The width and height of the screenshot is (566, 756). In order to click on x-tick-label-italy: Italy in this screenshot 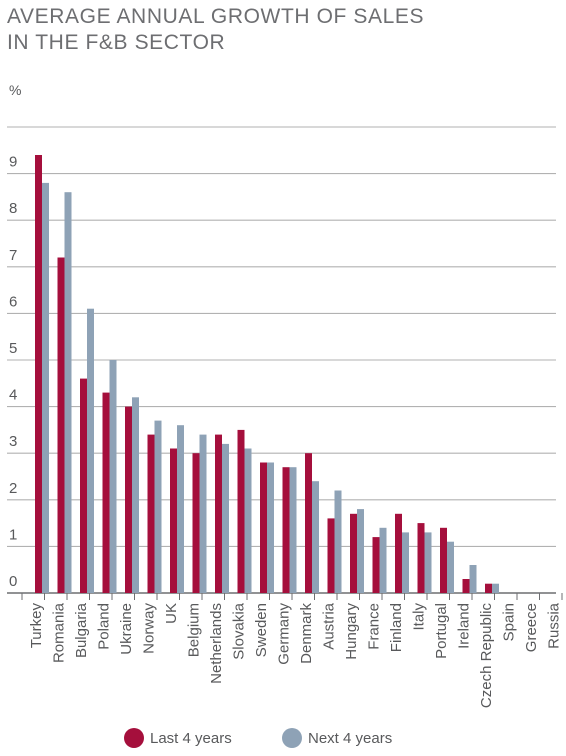, I will do `click(419, 617)`.